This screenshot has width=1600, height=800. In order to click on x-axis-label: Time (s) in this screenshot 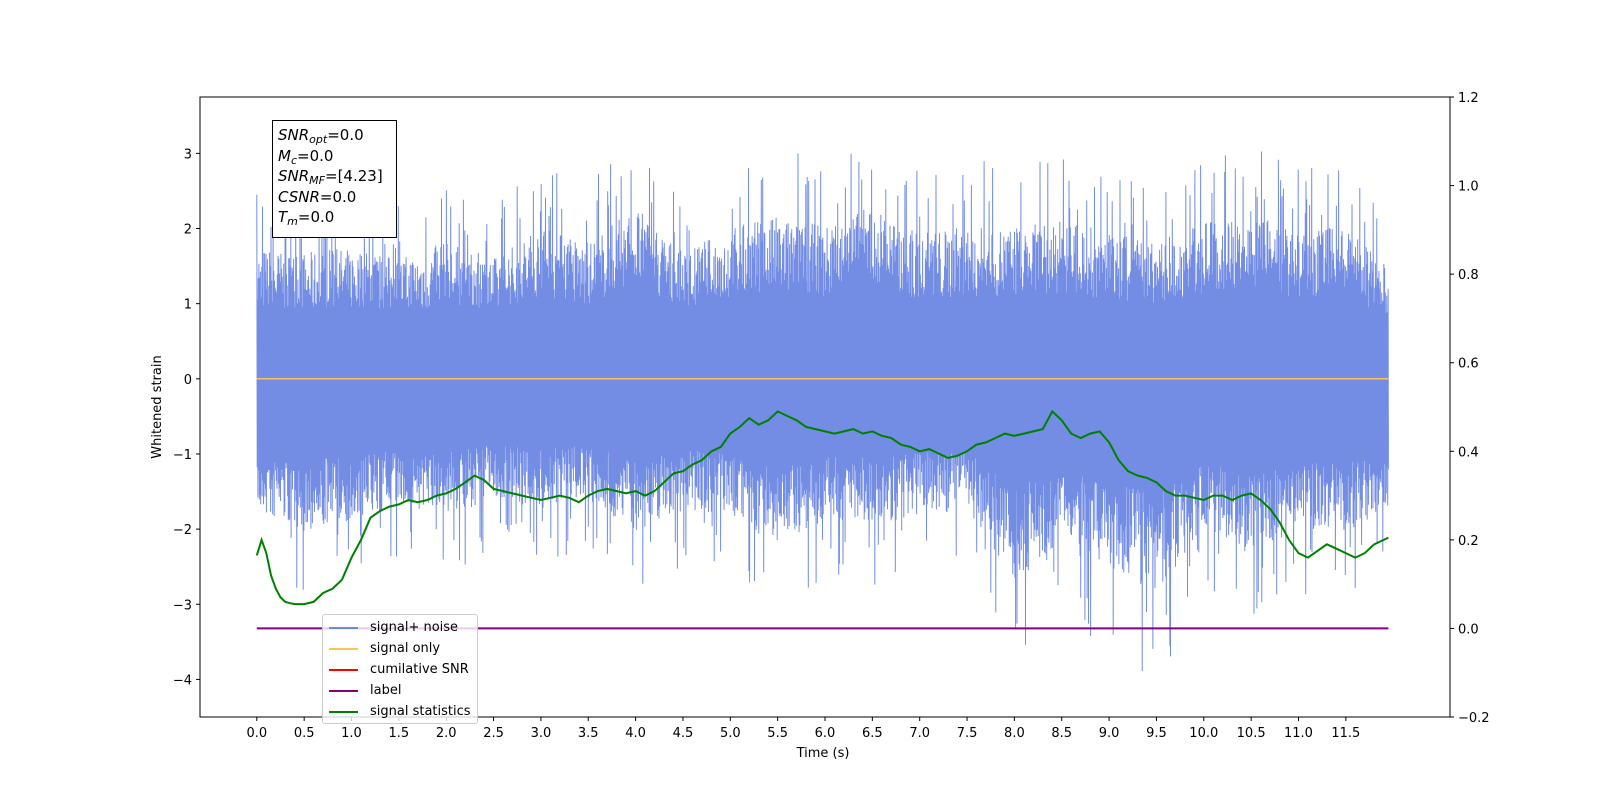, I will do `click(823, 753)`.